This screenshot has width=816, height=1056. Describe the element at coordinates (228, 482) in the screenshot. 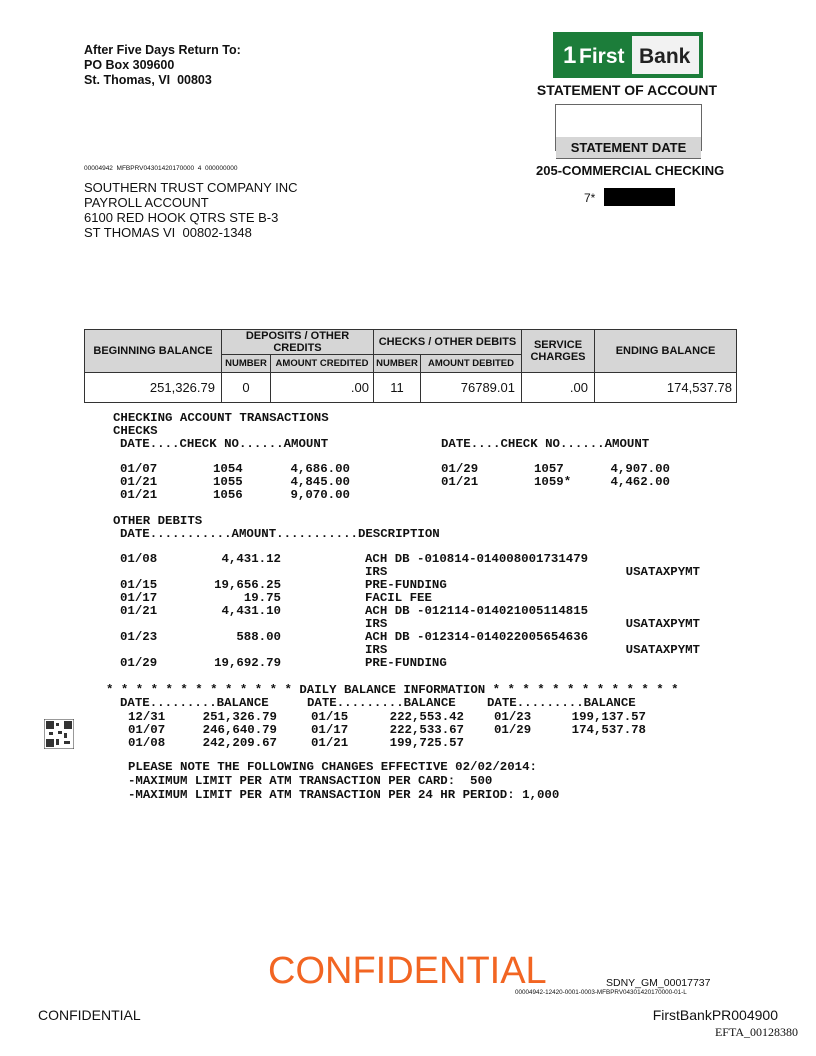

I see `check-number: 1055` at that location.